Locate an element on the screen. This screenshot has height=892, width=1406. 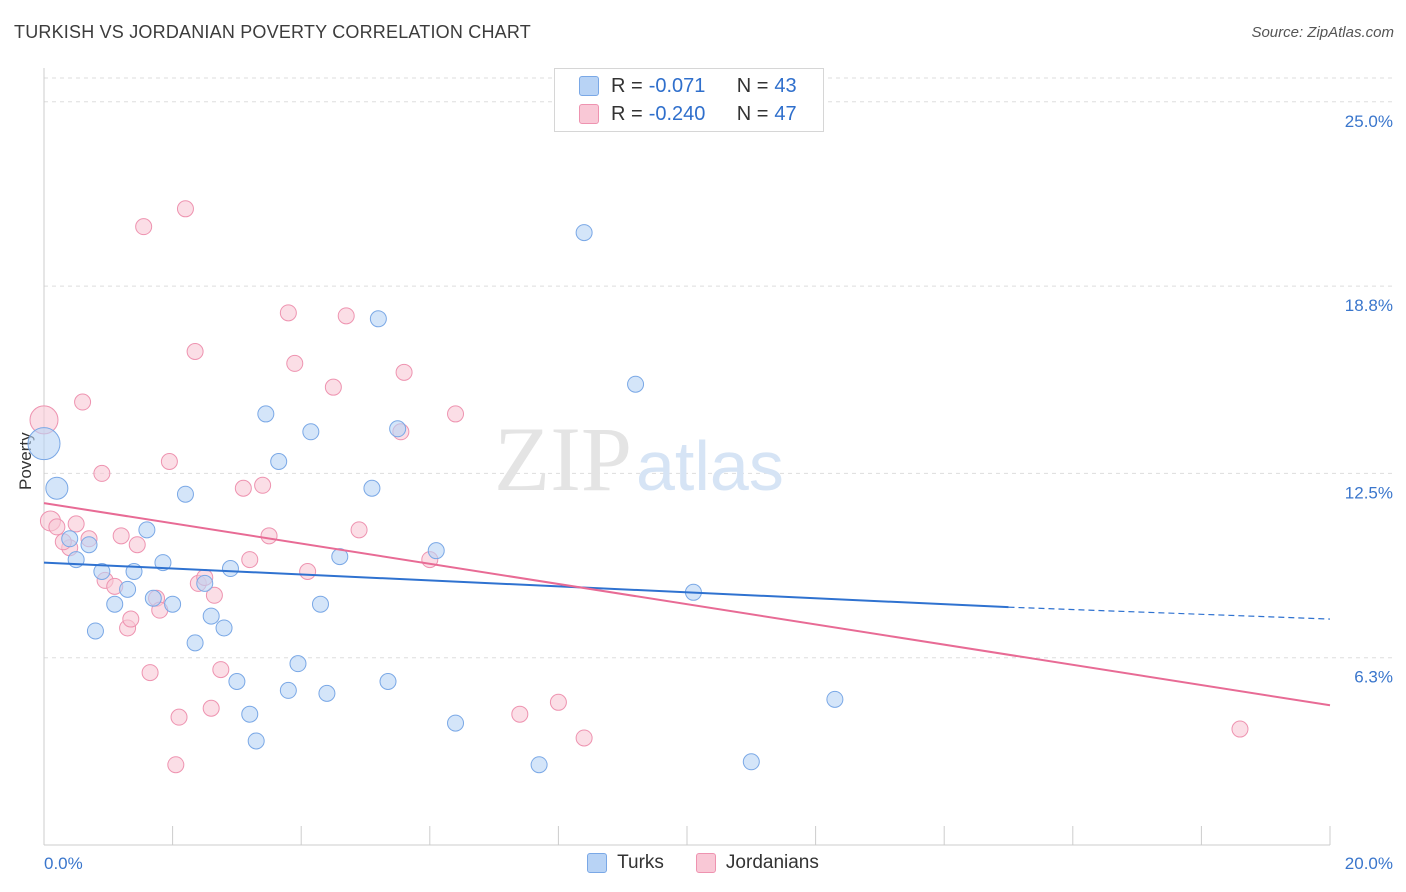
x-tick-label-min: 0.0% is located at coordinates (63, 863).